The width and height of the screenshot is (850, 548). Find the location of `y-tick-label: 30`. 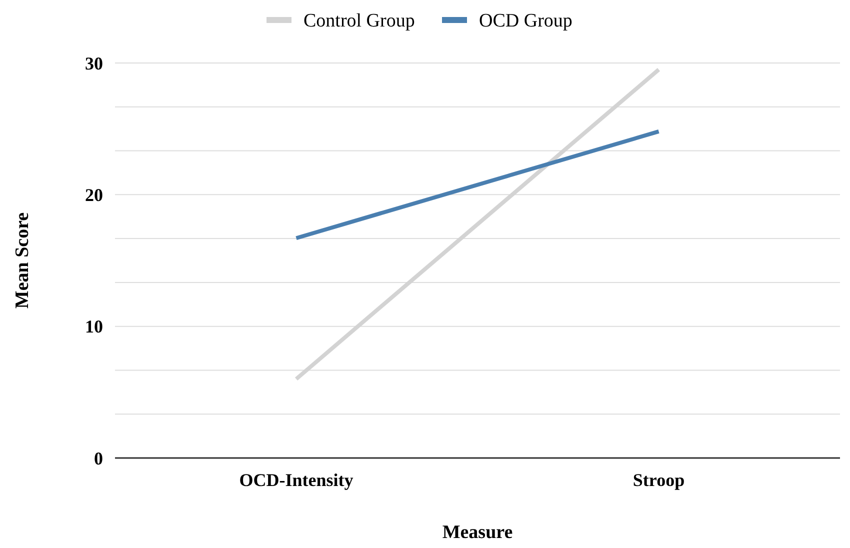

y-tick-label: 30 is located at coordinates (94, 63).